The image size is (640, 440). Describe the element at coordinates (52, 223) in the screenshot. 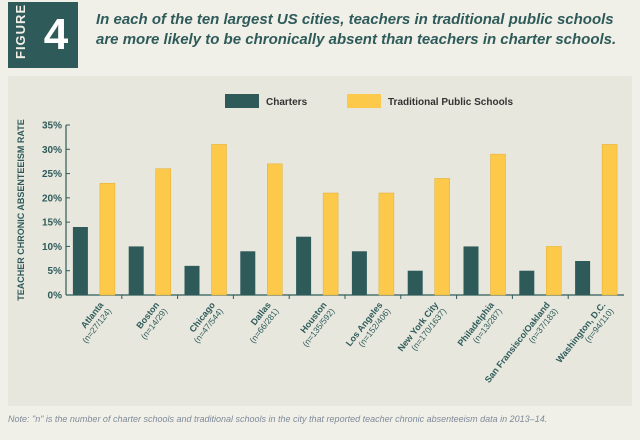

I see `y-tick-label: 15%` at that location.